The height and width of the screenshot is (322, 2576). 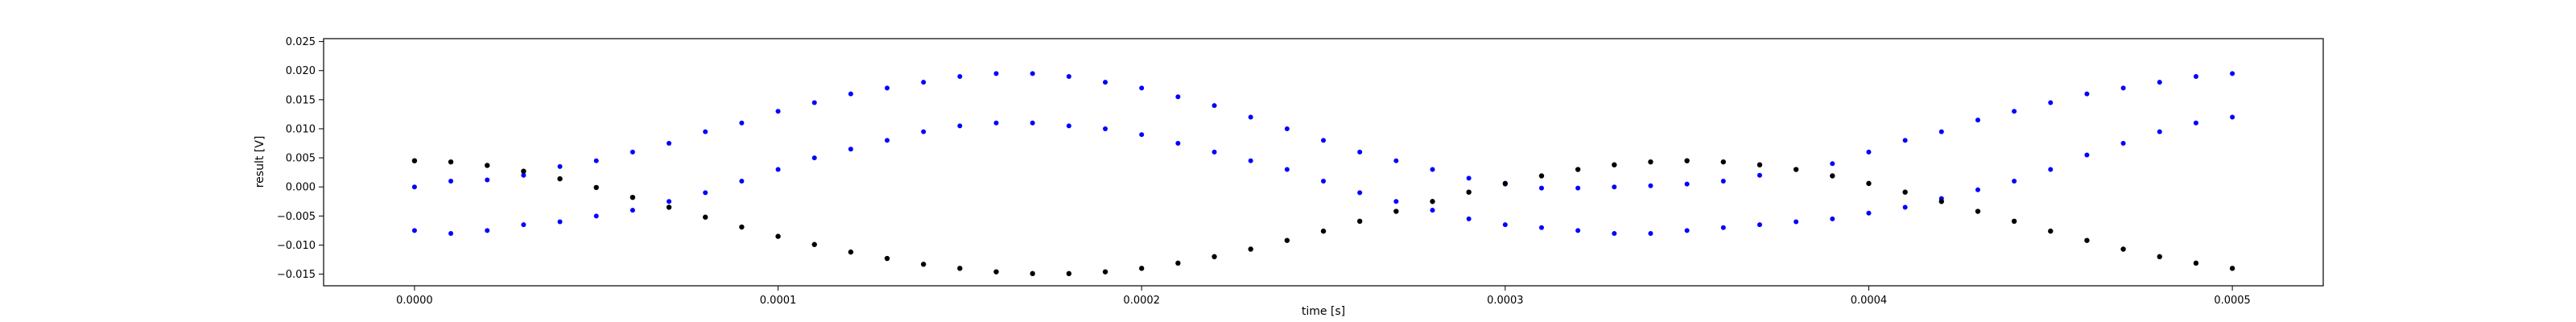 I want to click on y-tick-label: 0.025, so click(x=301, y=42).